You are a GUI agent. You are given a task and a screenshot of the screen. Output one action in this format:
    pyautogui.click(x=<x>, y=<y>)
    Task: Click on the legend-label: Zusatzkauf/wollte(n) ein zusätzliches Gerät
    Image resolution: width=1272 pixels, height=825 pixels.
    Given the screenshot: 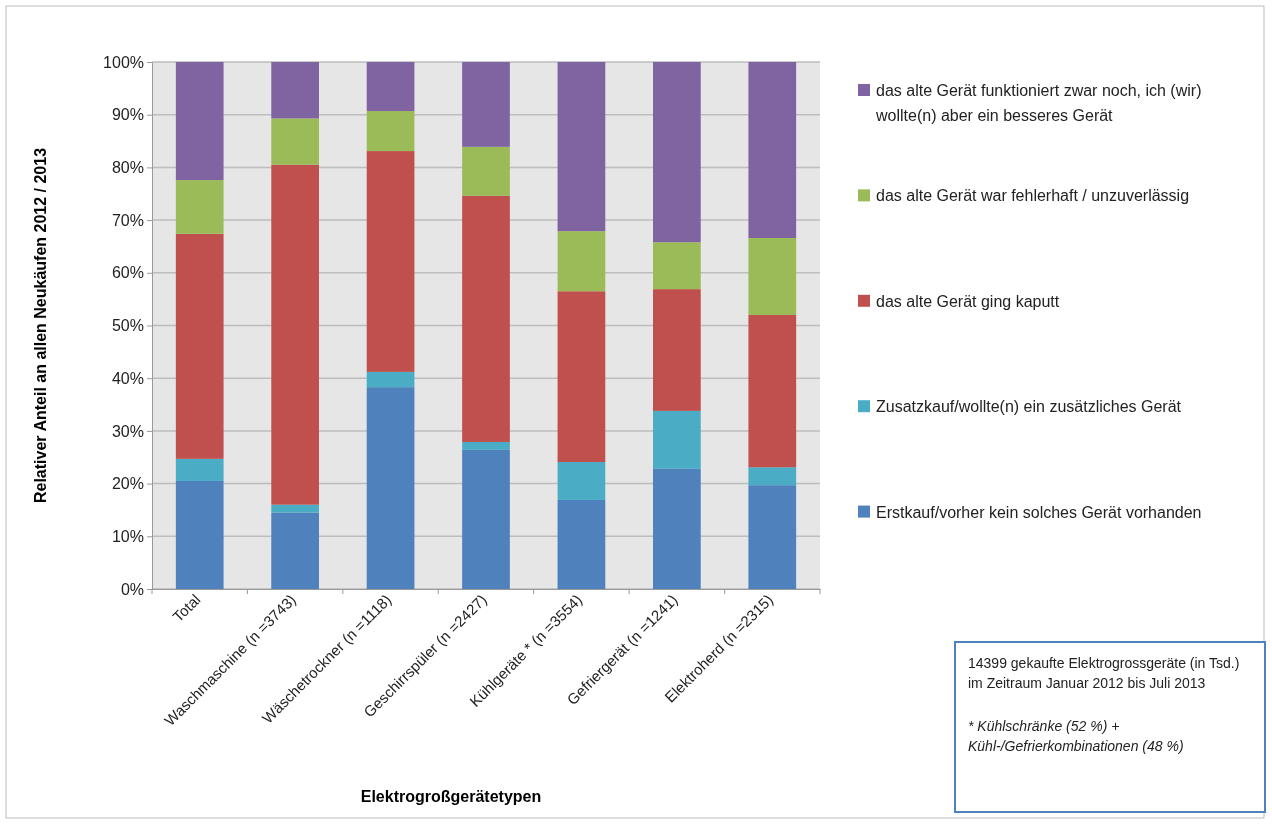 What is the action you would take?
    pyautogui.click(x=1029, y=407)
    